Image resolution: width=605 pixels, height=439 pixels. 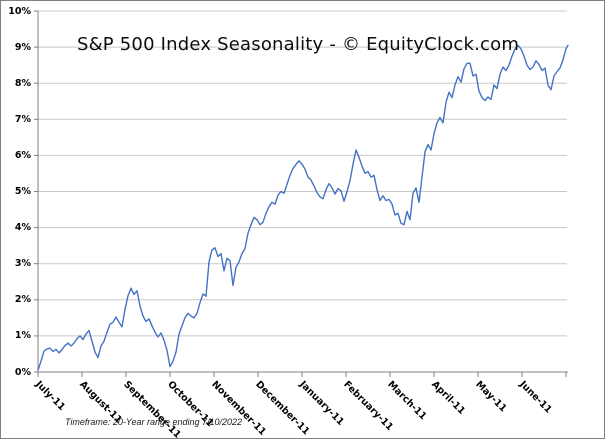 What do you see at coordinates (22, 119) in the screenshot?
I see `y-axis-tick-label: 7%` at bounding box center [22, 119].